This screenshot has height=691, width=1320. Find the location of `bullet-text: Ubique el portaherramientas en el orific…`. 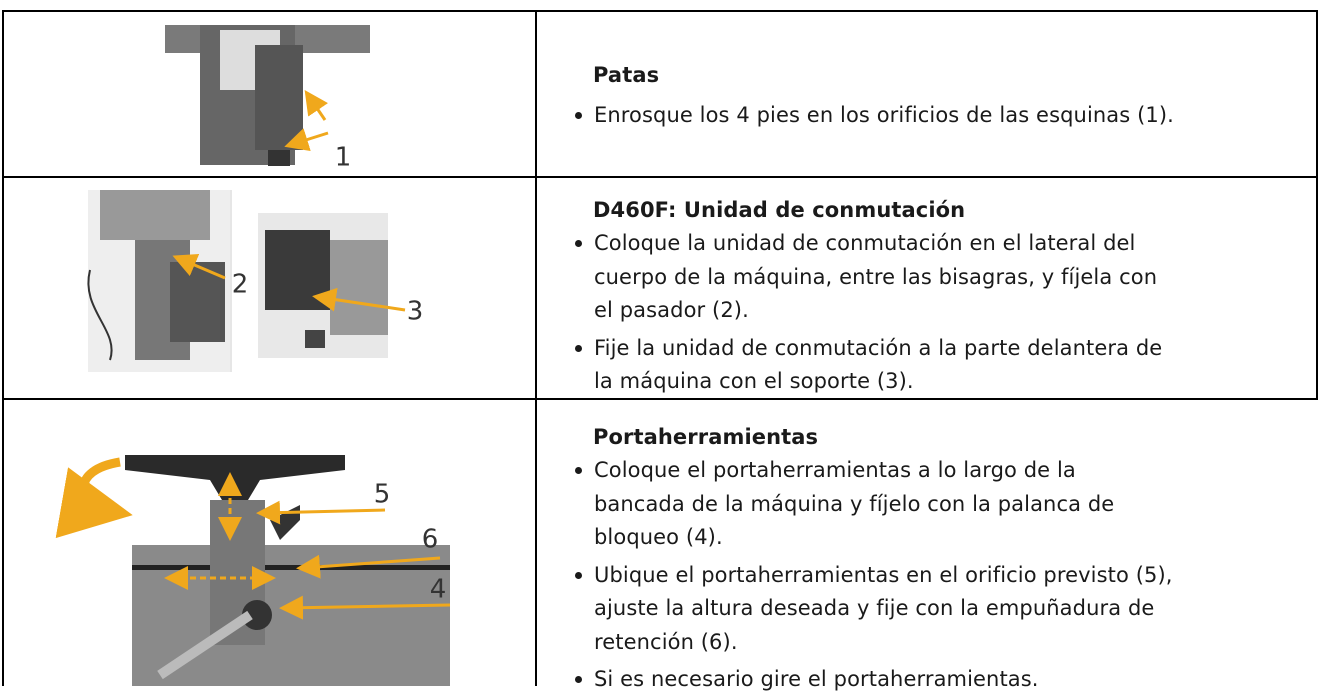

bullet-text: Ubique el portaherramientas en el orific… is located at coordinates (883, 574).